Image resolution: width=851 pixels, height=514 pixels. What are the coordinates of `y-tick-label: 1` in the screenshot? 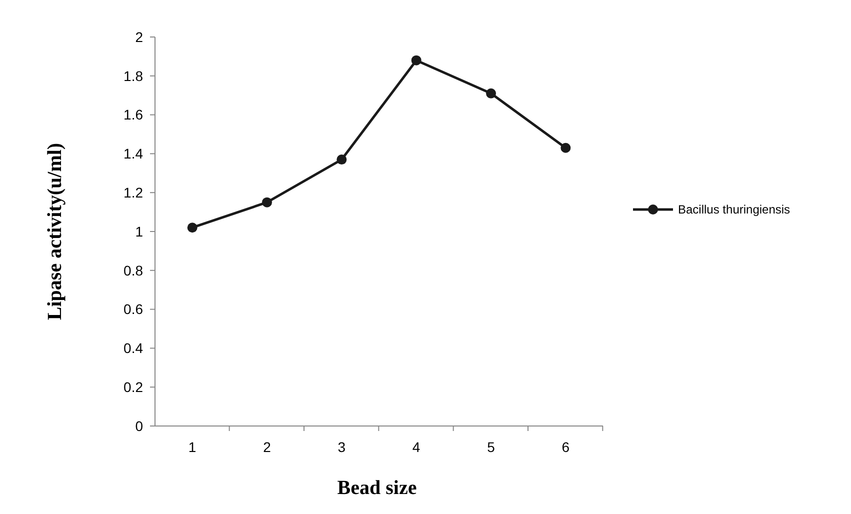 It's located at (139, 231).